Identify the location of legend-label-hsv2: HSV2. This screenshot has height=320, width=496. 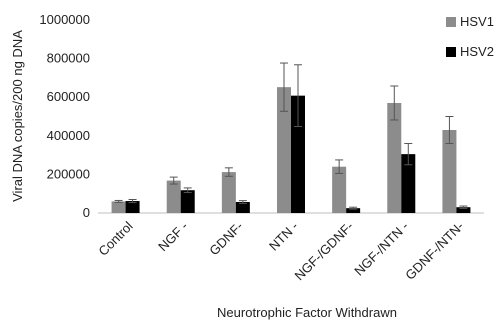
(477, 51).